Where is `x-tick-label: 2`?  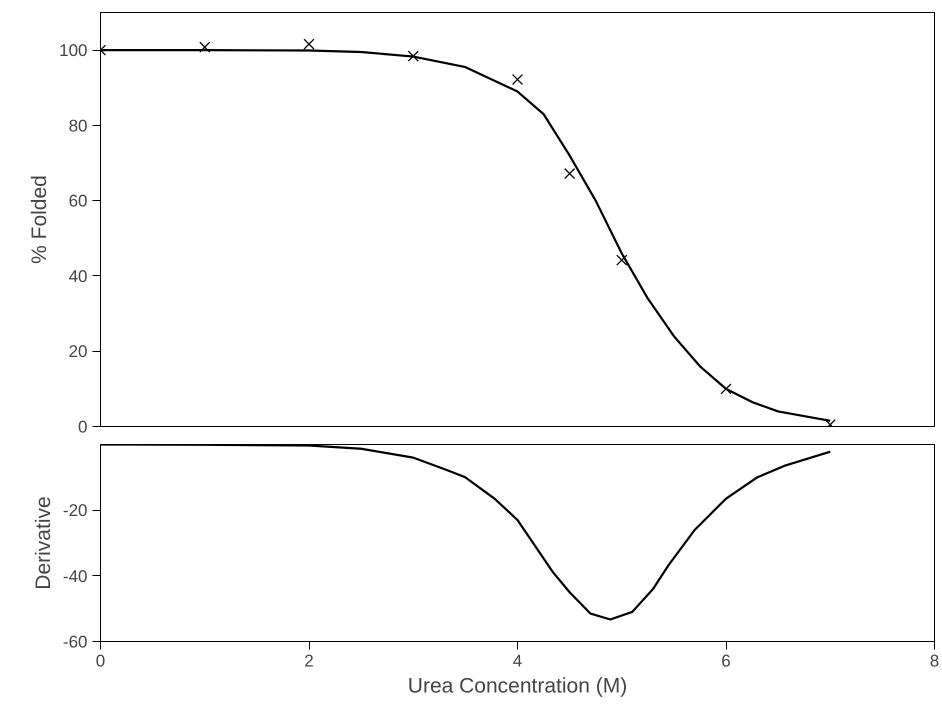
x-tick-label: 2 is located at coordinates (309, 661).